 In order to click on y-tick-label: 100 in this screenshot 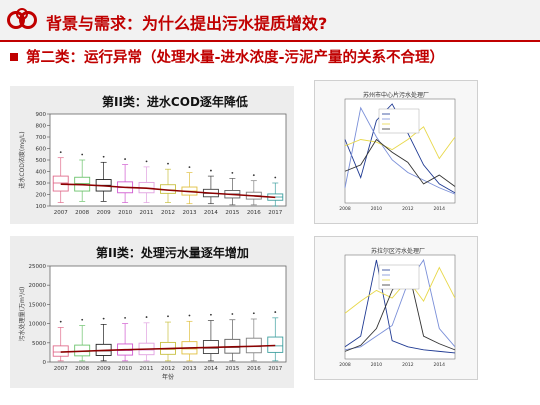, I will do `click(41, 207)`.